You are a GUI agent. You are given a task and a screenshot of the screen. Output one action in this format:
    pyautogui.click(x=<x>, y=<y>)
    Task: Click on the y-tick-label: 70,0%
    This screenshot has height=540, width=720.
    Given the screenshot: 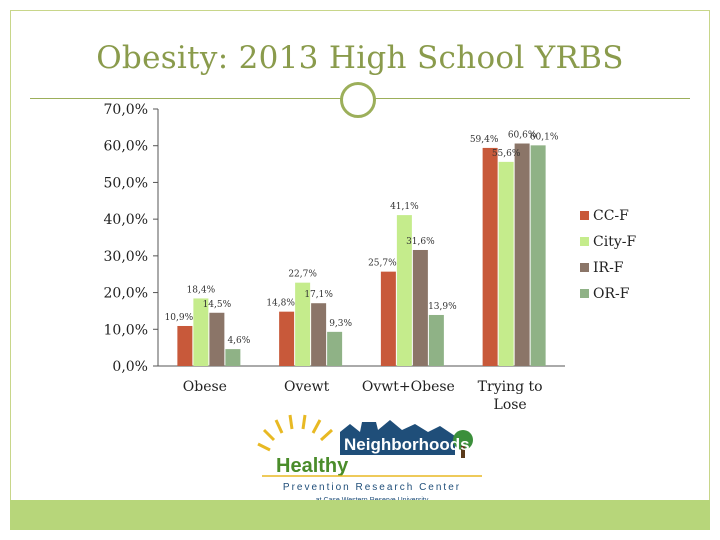 What is the action you would take?
    pyautogui.click(x=126, y=110)
    